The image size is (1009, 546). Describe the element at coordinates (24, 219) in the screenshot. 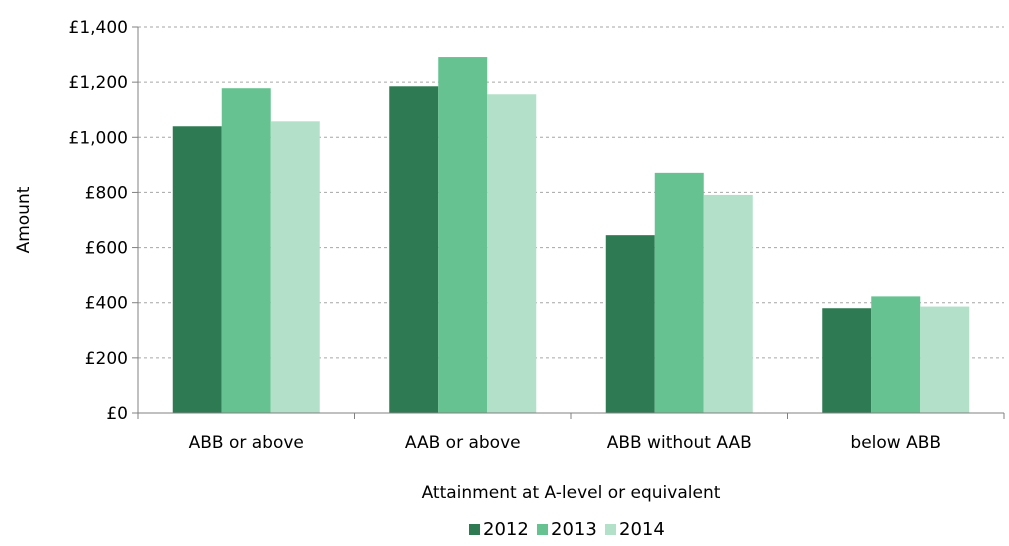

I see `y-axis-title: Amount` at that location.